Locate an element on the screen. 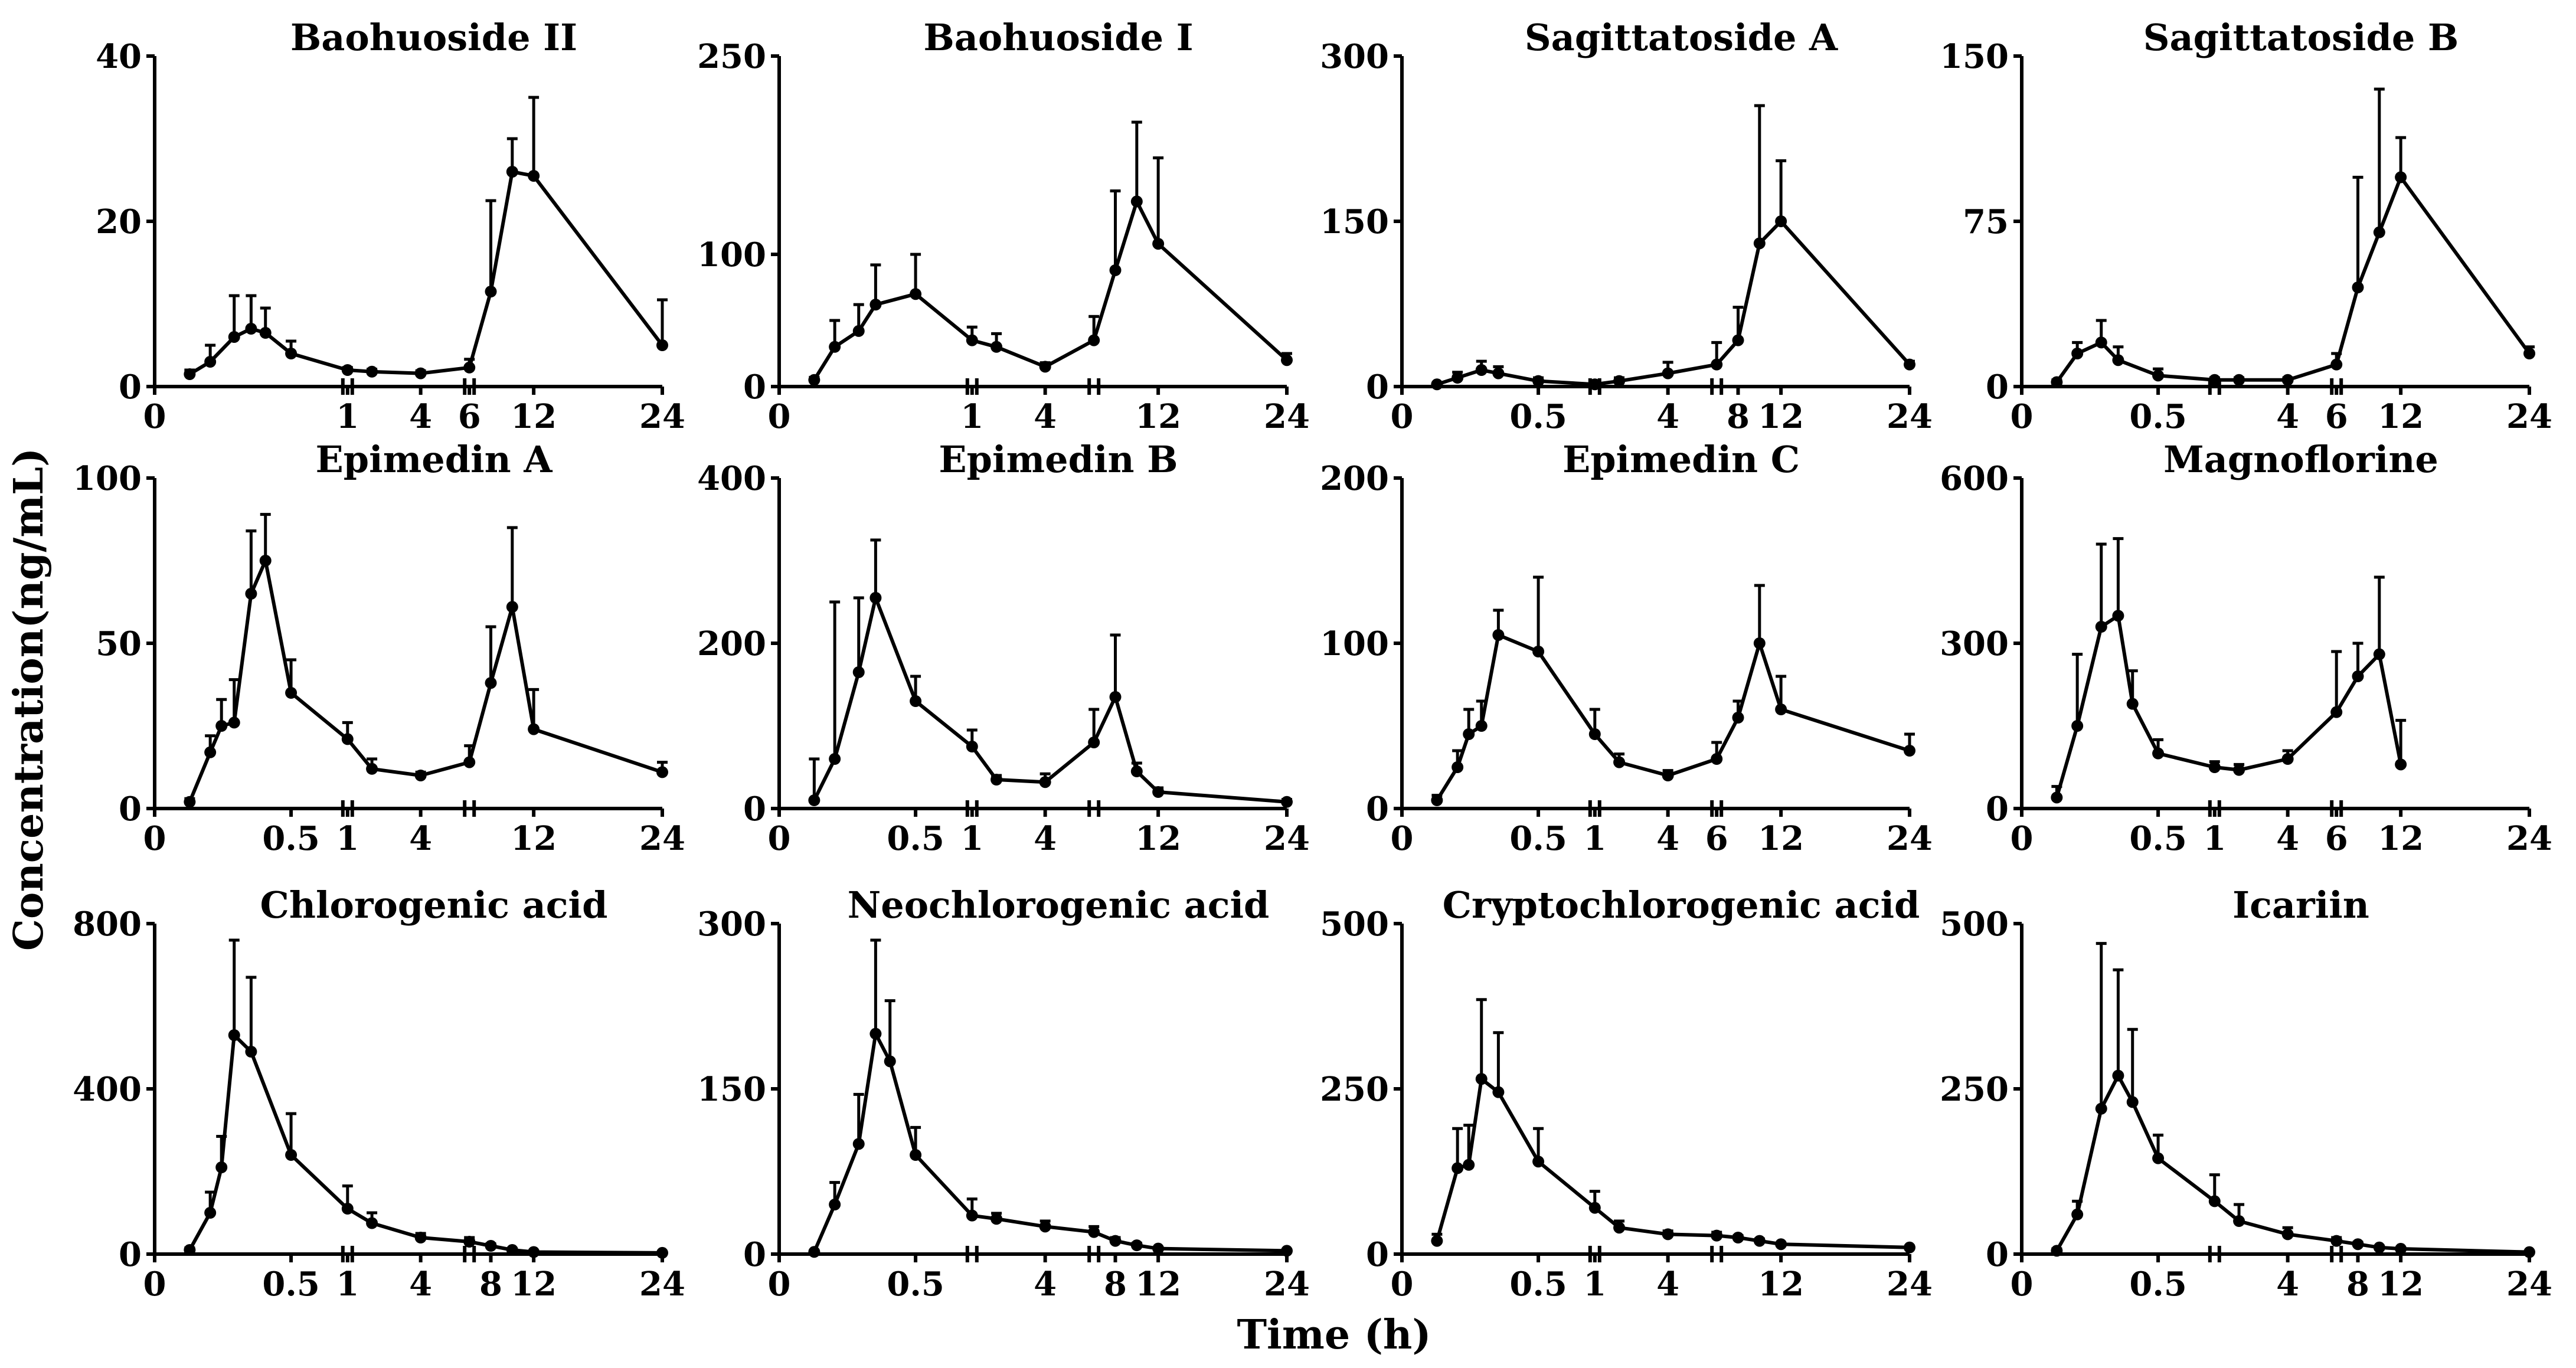 Image resolution: width=2576 pixels, height=1368 pixels. chart-9-ytick-label-2: 800 is located at coordinates (107, 924).